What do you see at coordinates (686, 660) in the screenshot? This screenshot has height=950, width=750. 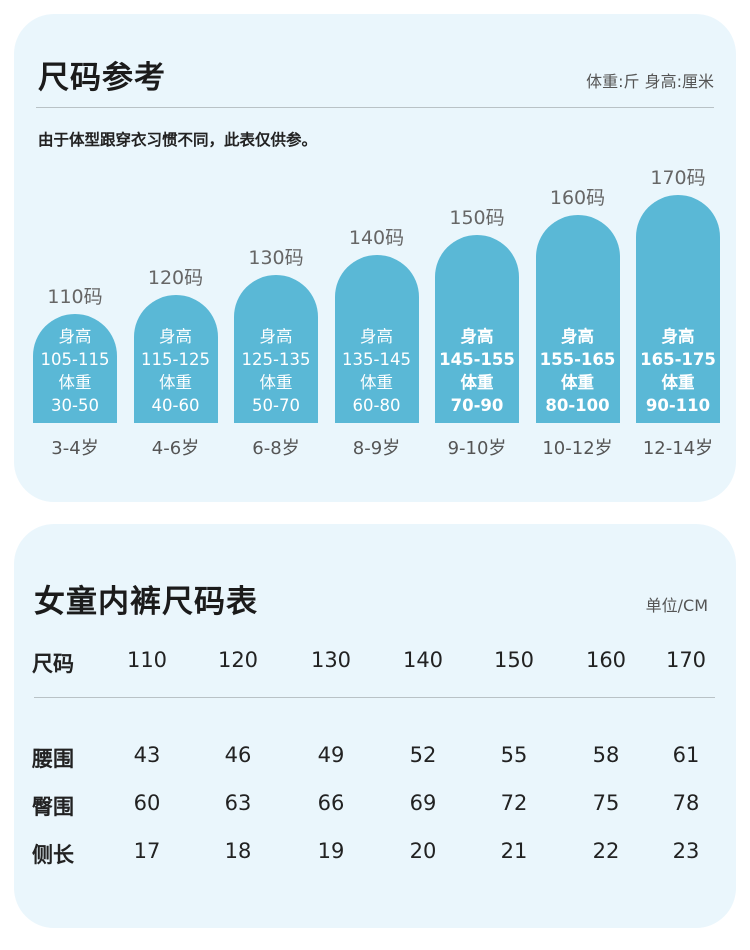 I see `table-header-size: 170` at bounding box center [686, 660].